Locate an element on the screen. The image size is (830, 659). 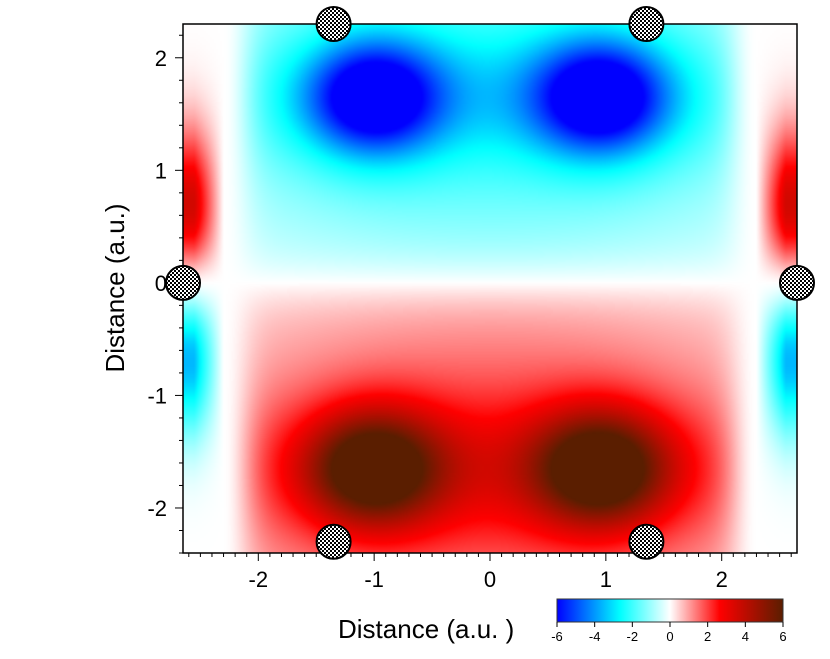
y-tick-label: 0 is located at coordinates (161, 283).